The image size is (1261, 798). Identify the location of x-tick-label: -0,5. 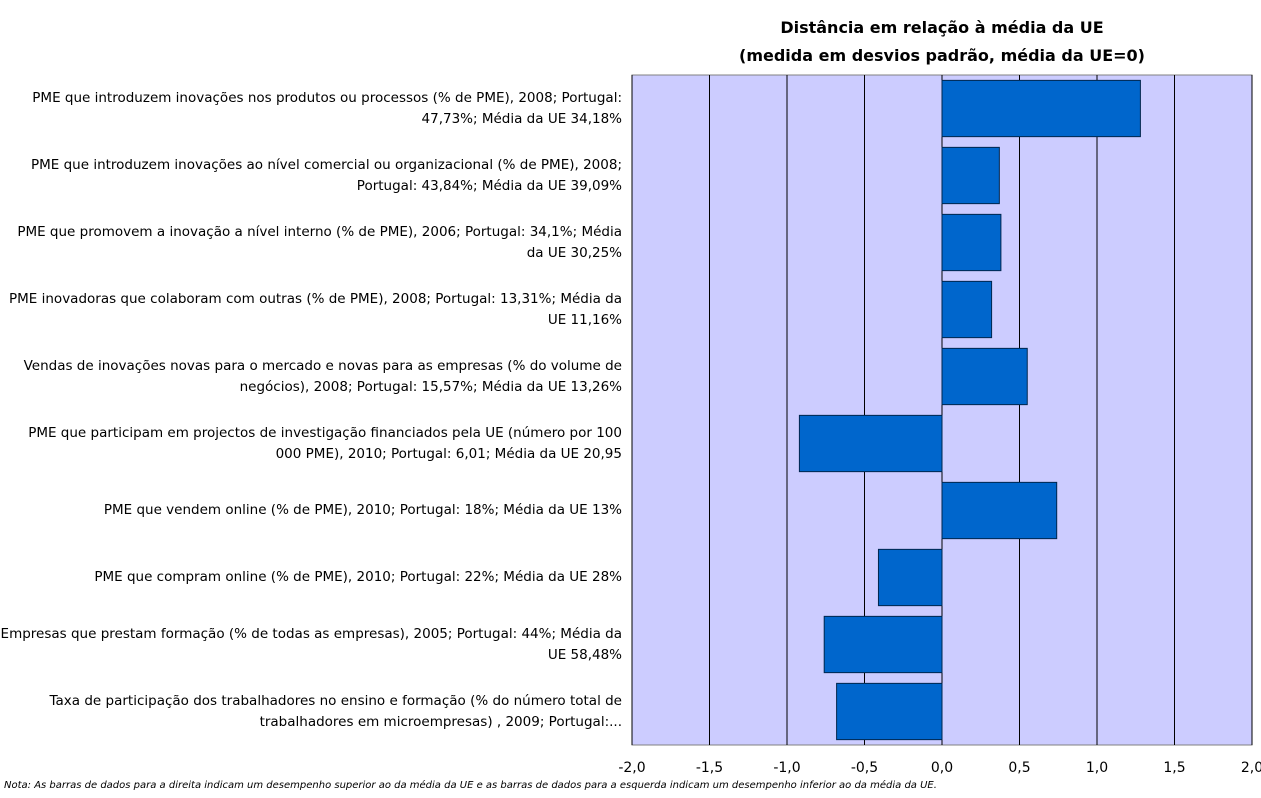
(864, 768).